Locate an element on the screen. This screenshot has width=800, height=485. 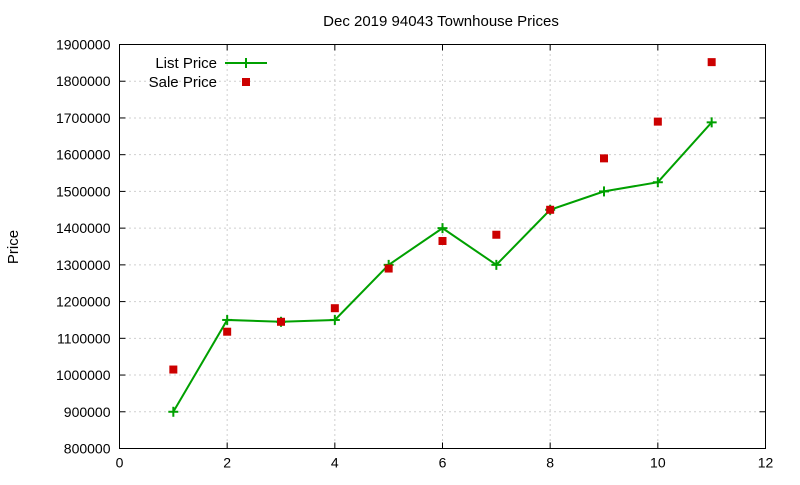
legend-label: Sale Price is located at coordinates (183, 82).